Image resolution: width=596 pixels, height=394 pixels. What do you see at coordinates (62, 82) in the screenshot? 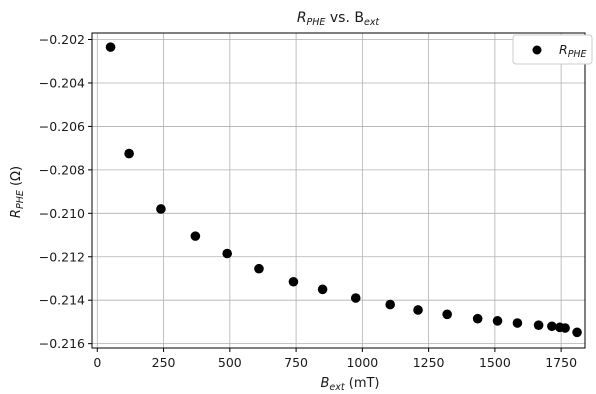
I see `y-tick-label: −0.204` at bounding box center [62, 82].